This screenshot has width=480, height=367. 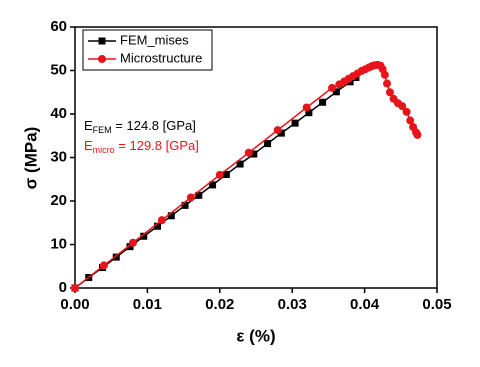 What do you see at coordinates (147, 304) in the screenshot?
I see `x-tick-label: 0.01` at bounding box center [147, 304].